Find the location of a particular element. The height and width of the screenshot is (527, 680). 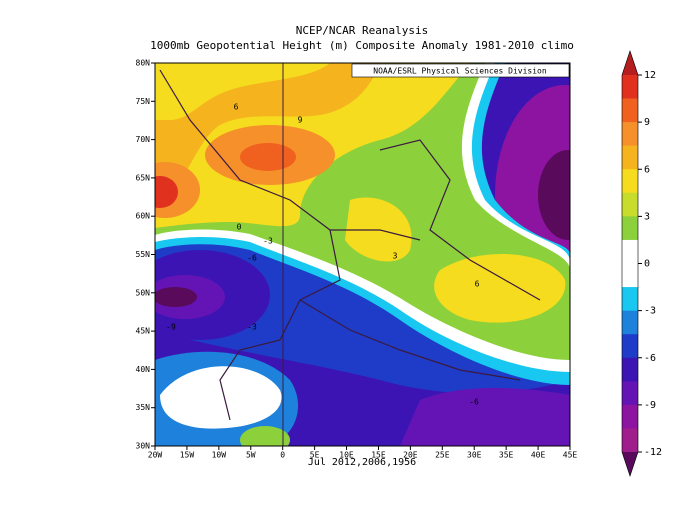

colorbar-tick-label: -6 is located at coordinates (650, 358).